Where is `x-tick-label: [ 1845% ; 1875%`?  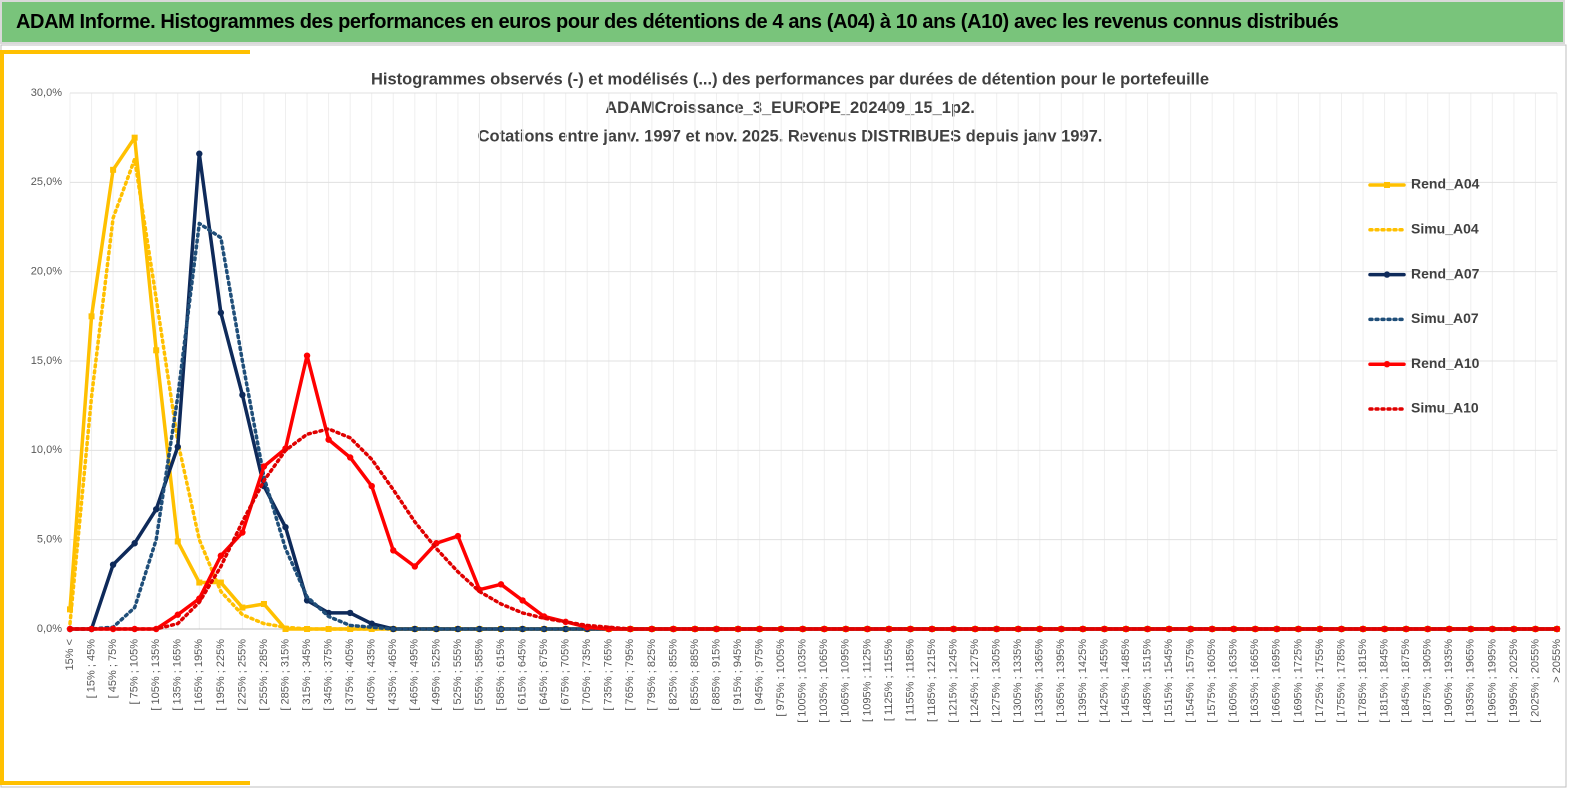 x-tick-label: [ 1845% ; 1875% is located at coordinates (1406, 681).